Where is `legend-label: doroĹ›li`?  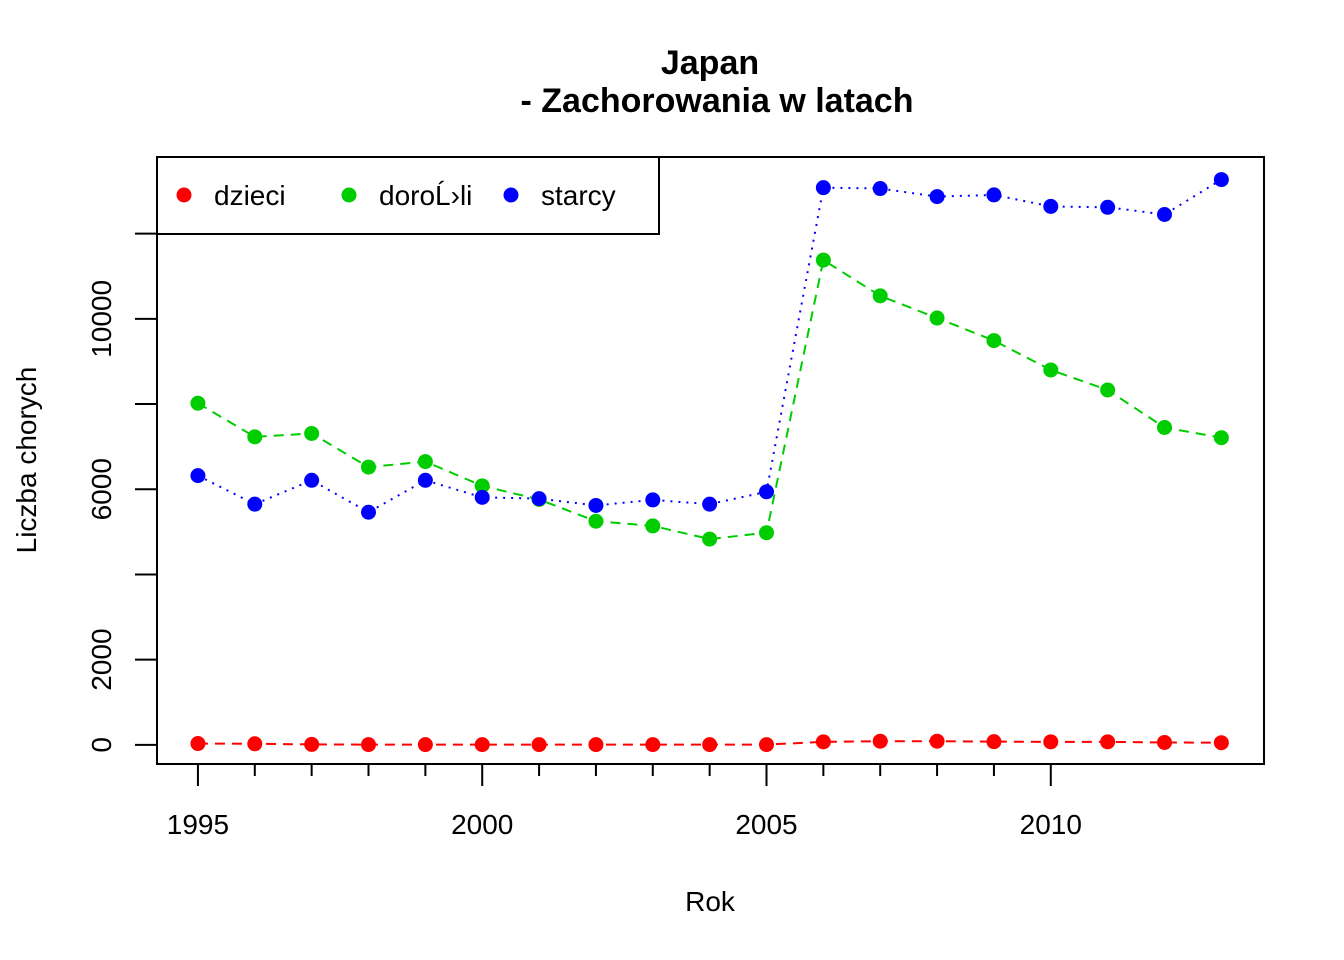 legend-label: doroĹ›li is located at coordinates (425, 195).